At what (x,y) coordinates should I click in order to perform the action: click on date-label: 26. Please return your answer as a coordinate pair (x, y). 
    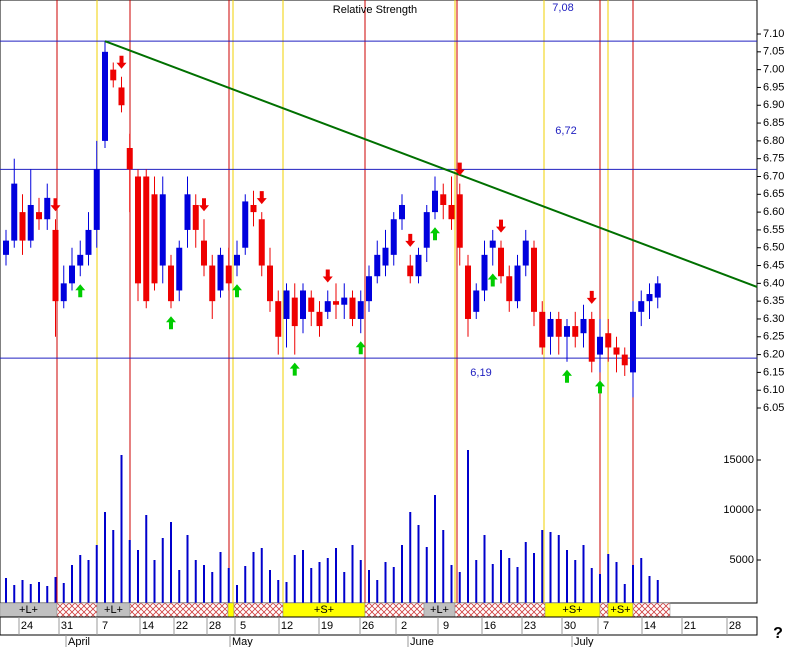
    Looking at the image, I should click on (368, 626).